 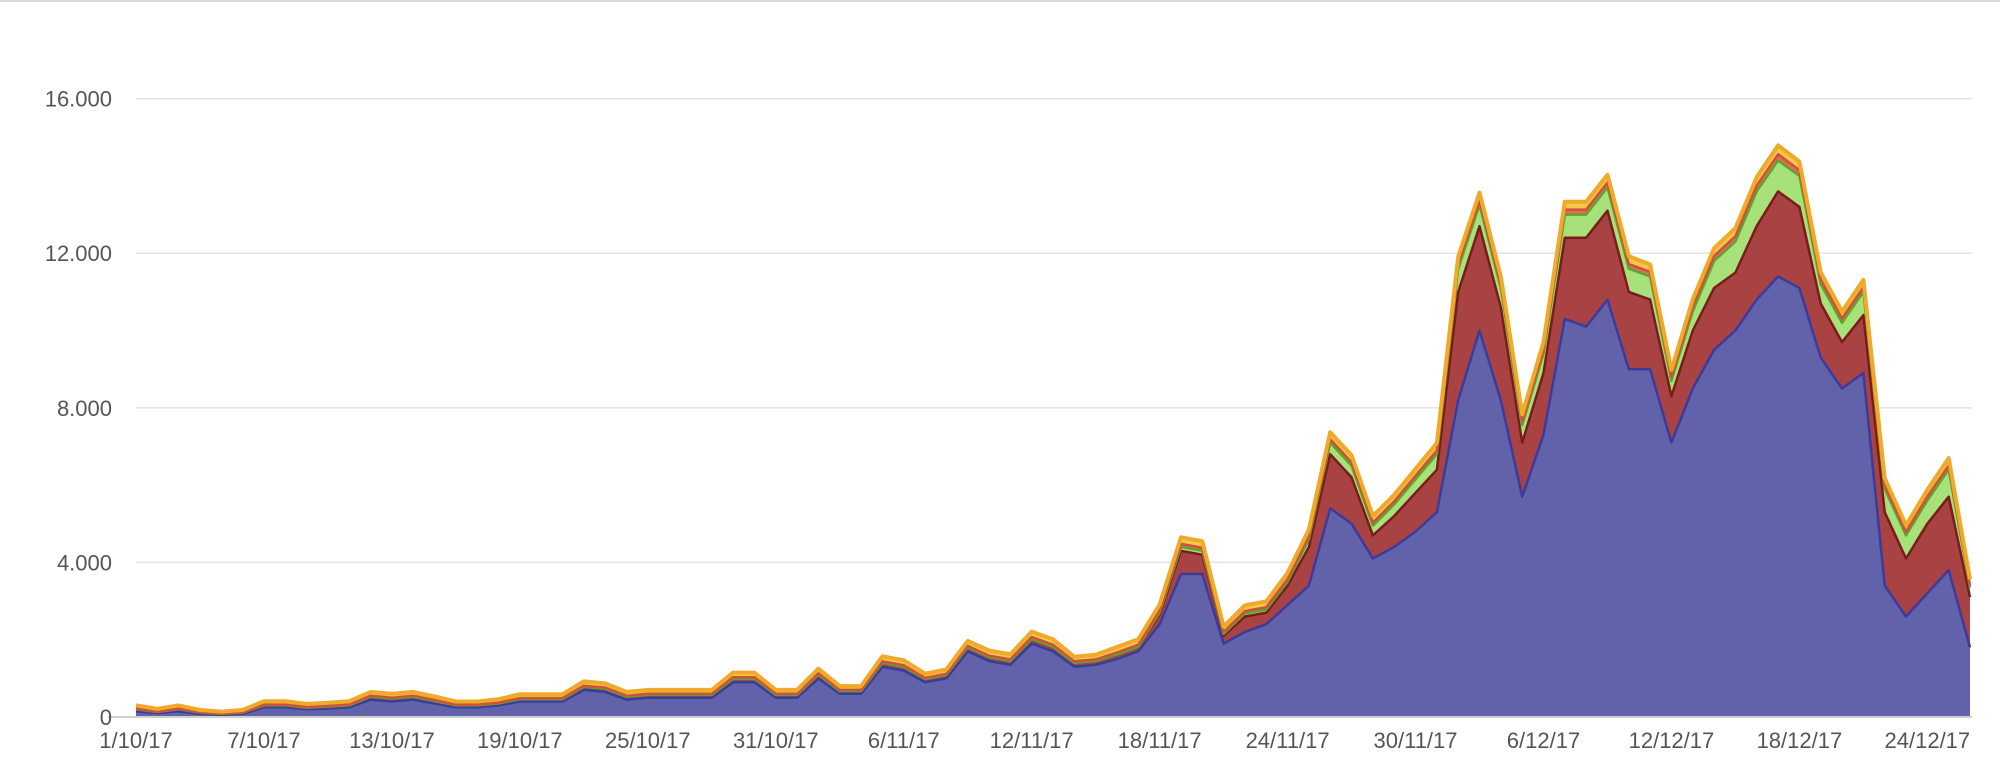 What do you see at coordinates (84, 408) in the screenshot?
I see `y-tick-label: 8.000` at bounding box center [84, 408].